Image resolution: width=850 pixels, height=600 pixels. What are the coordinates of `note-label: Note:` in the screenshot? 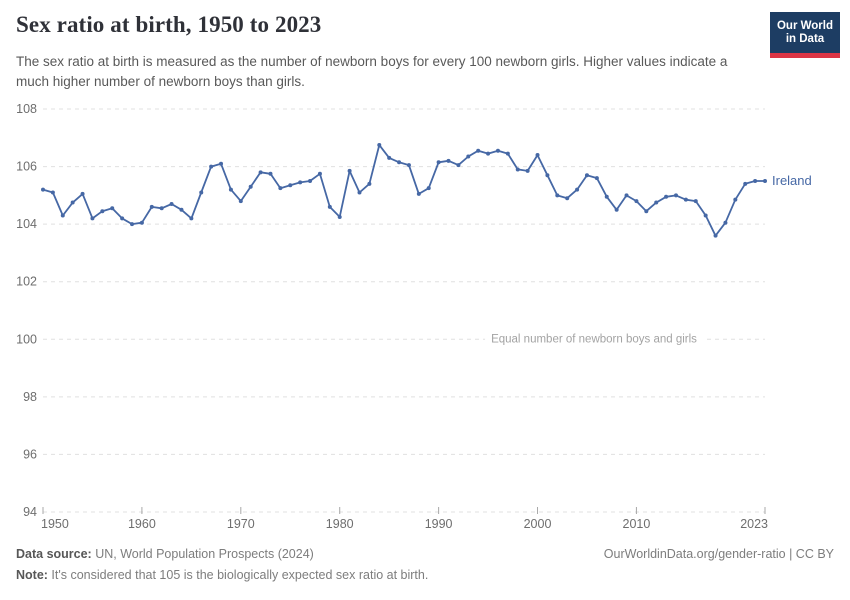 It's located at (32, 575).